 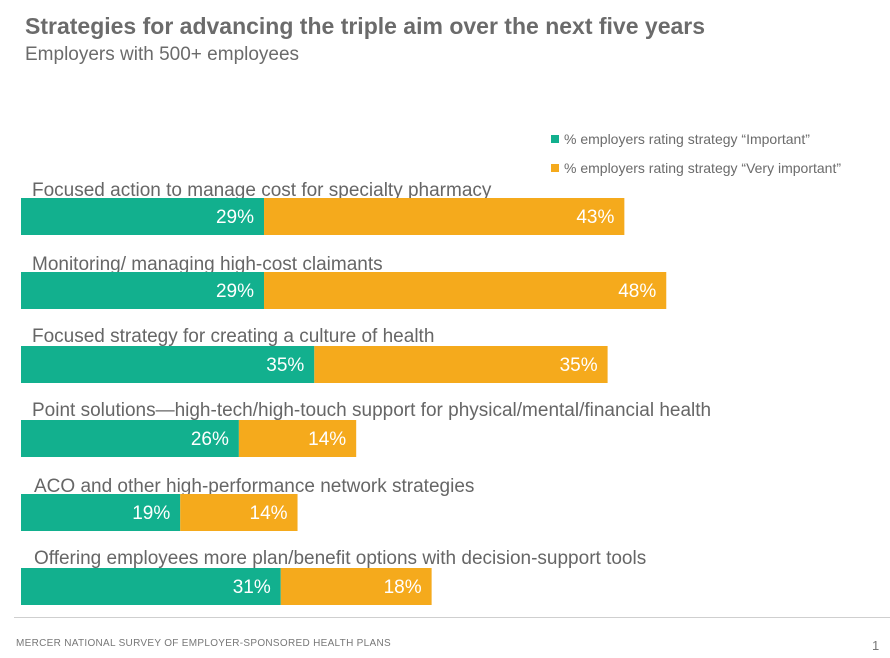 I want to click on data-label: 18%, so click(x=403, y=587).